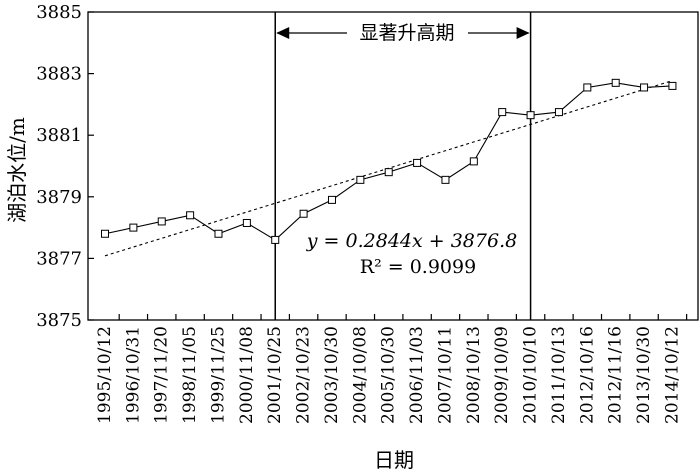 Image resolution: width=700 pixels, height=473 pixels. I want to click on x-tick-label: 1998/11/05, so click(190, 375).